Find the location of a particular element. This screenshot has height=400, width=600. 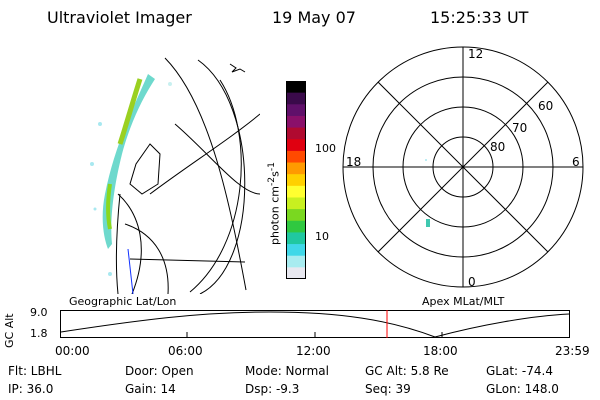

colorbar-gradient is located at coordinates (296, 180).